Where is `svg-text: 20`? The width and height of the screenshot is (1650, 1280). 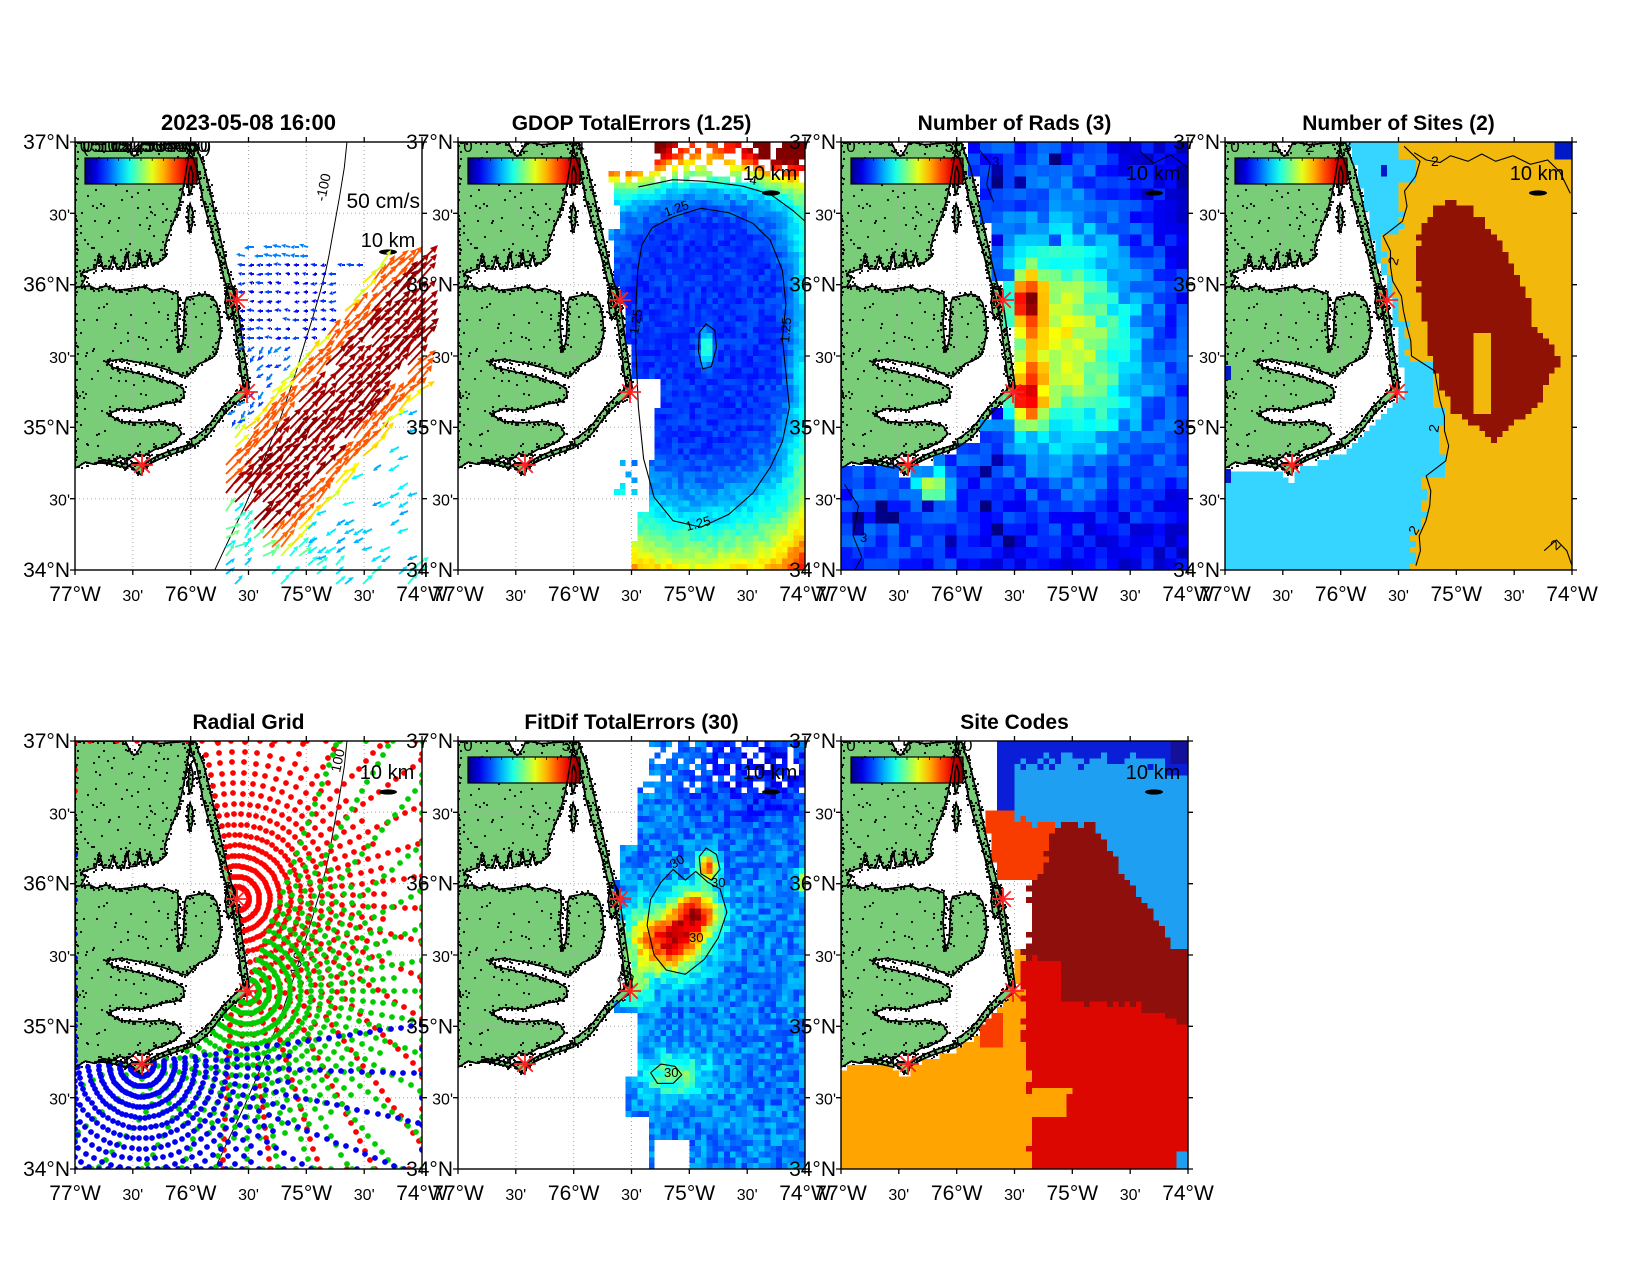 svg-text: 20 is located at coordinates (129, 146).